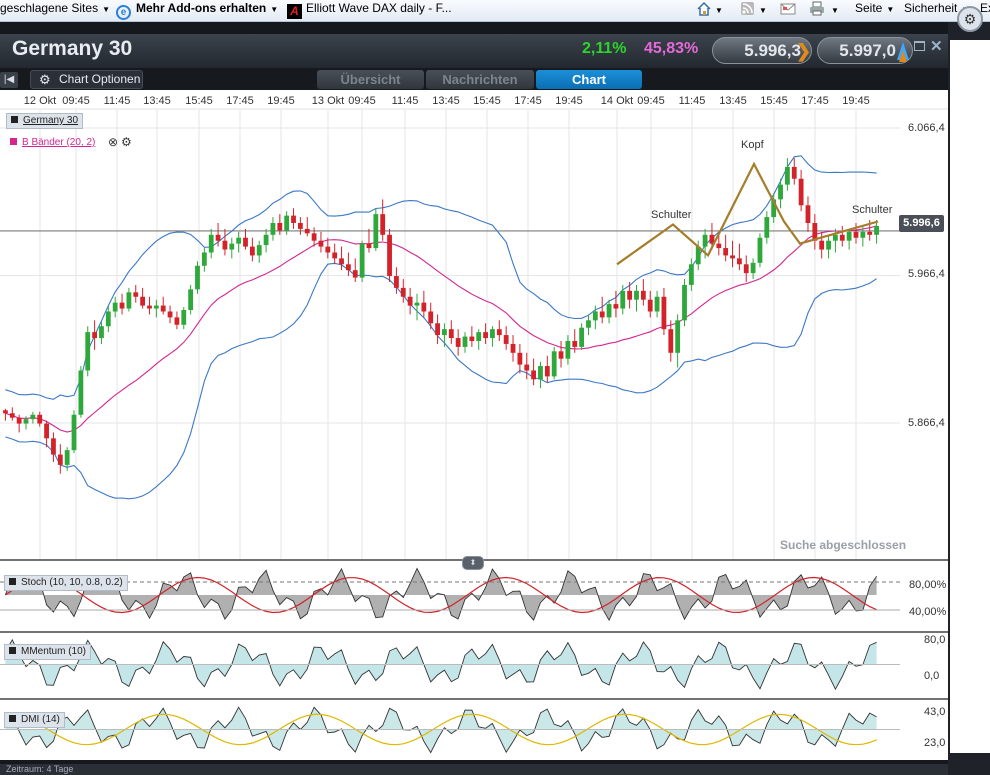 The height and width of the screenshot is (775, 990). I want to click on close-icon: ✕, so click(936, 46).